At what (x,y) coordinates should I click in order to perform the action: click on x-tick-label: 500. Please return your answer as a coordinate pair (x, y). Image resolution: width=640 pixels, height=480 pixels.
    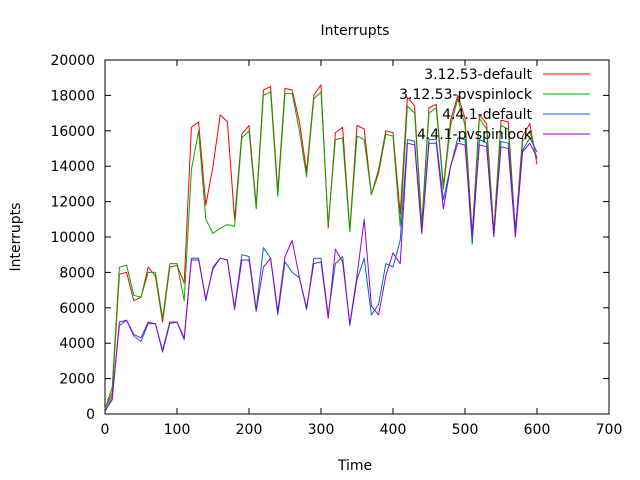
    Looking at the image, I should click on (465, 430).